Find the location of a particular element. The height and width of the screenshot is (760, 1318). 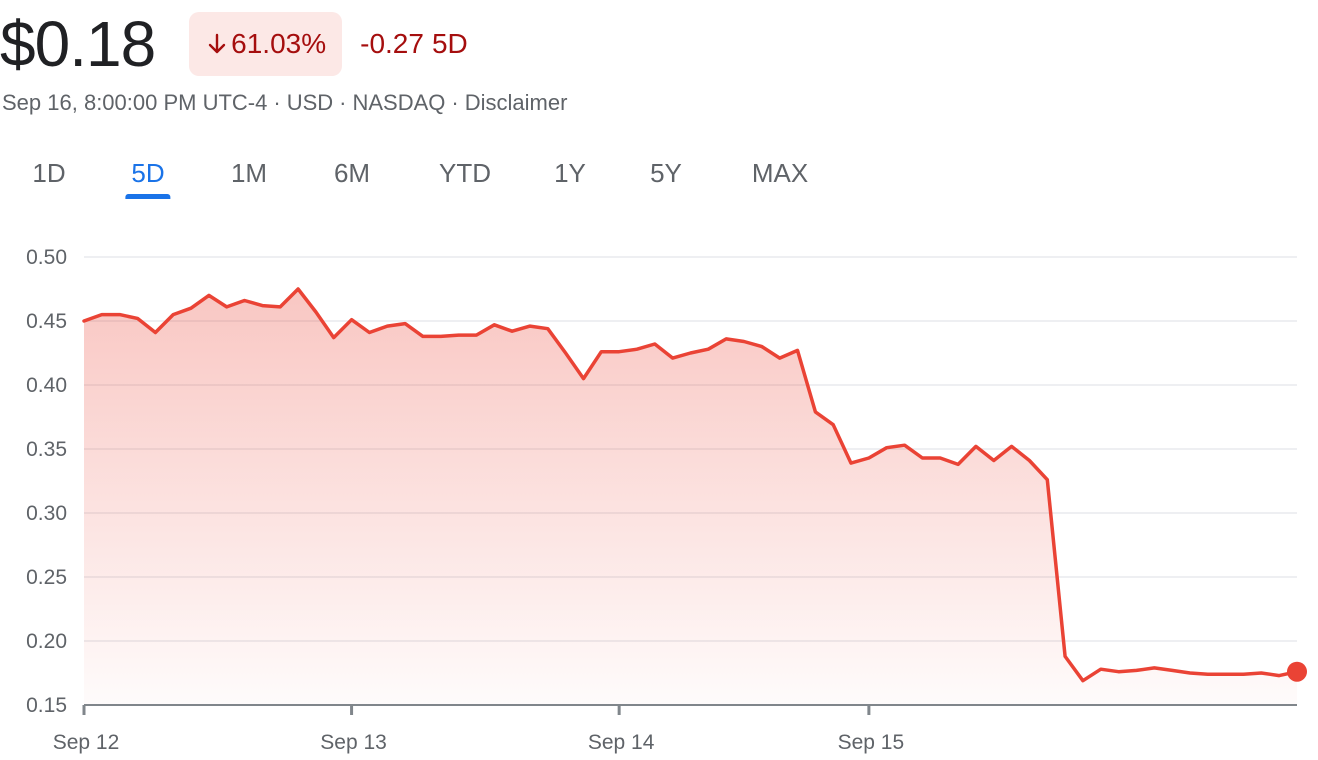

tab-6m: 6M is located at coordinates (352, 173).